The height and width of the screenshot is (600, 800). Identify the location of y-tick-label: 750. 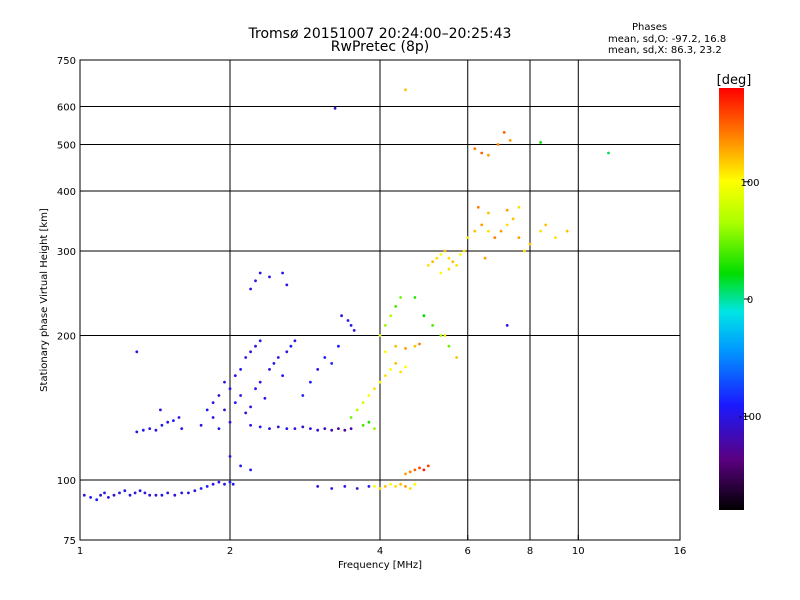
(66, 61).